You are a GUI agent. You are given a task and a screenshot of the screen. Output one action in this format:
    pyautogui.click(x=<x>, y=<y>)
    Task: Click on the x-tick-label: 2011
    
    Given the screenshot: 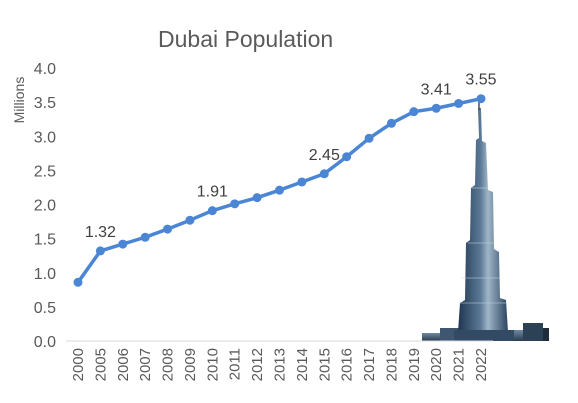 What is the action you would take?
    pyautogui.click(x=235, y=364)
    